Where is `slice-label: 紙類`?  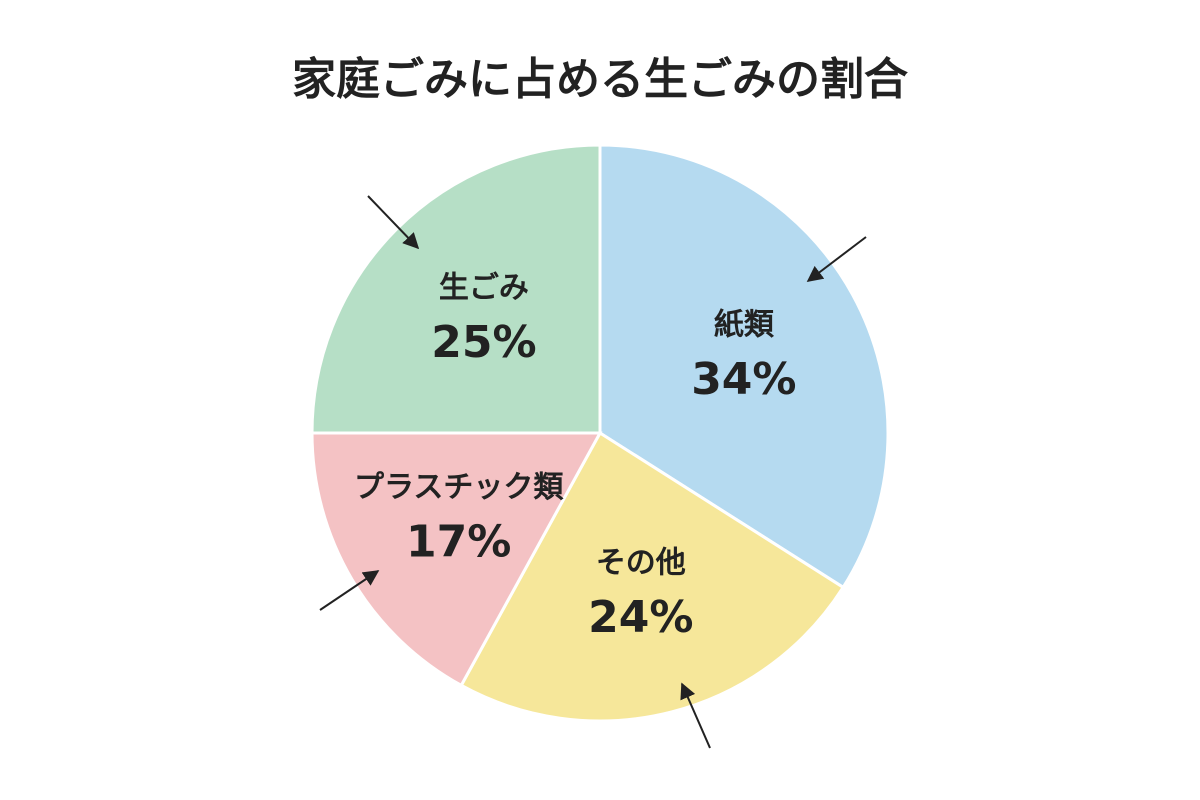 slice-label: 紙類 is located at coordinates (744, 324).